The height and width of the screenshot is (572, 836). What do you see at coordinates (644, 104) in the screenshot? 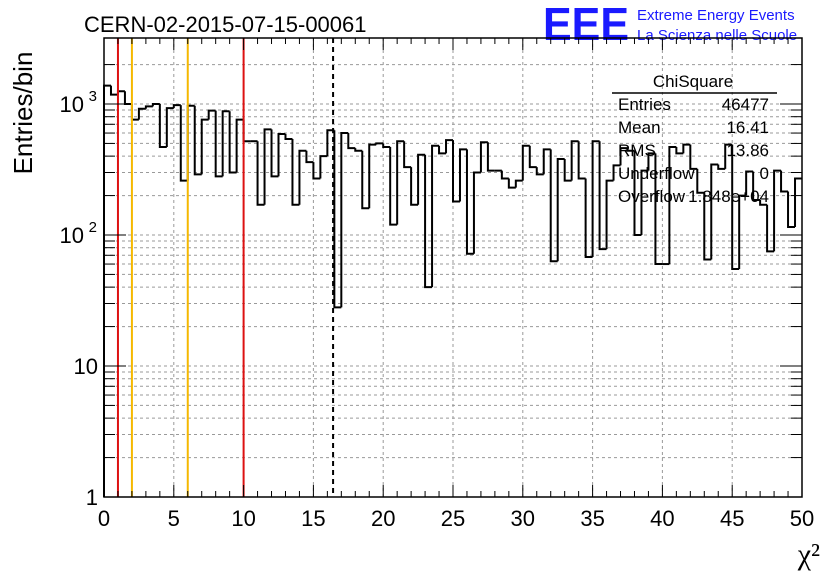
I see `stats-label: Entries` at bounding box center [644, 104].